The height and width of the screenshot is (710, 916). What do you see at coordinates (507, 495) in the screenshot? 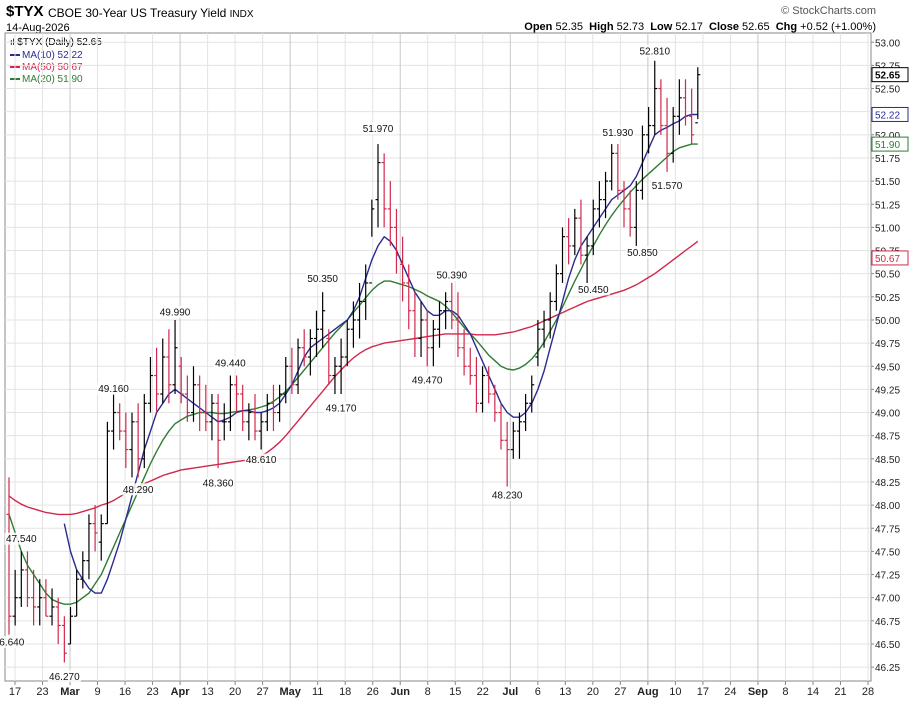
I see `pivot-label: 48.230` at bounding box center [507, 495].